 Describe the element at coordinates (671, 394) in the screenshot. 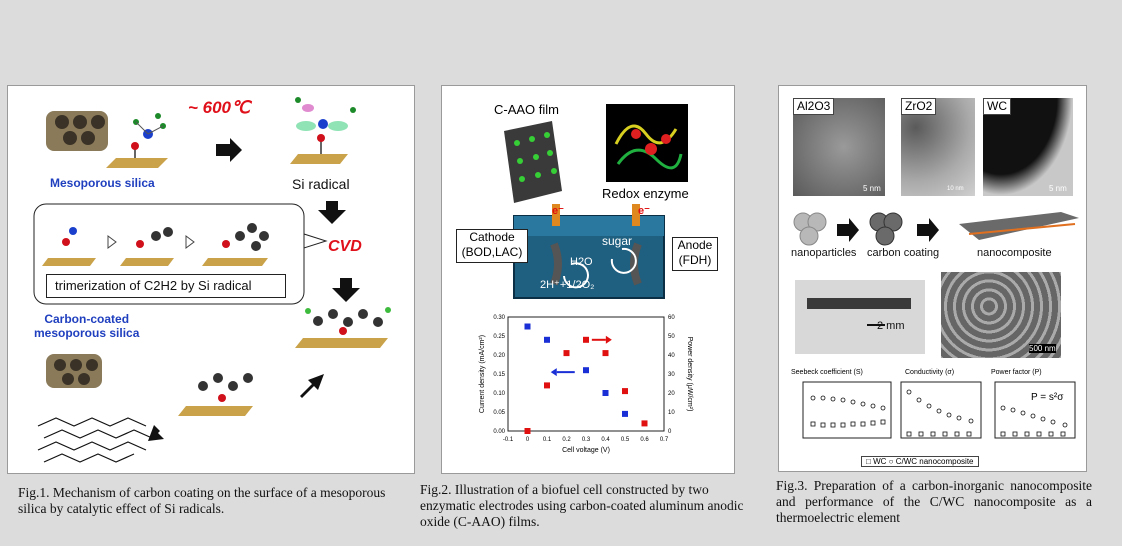

I see `y2-tick-label: 20` at that location.